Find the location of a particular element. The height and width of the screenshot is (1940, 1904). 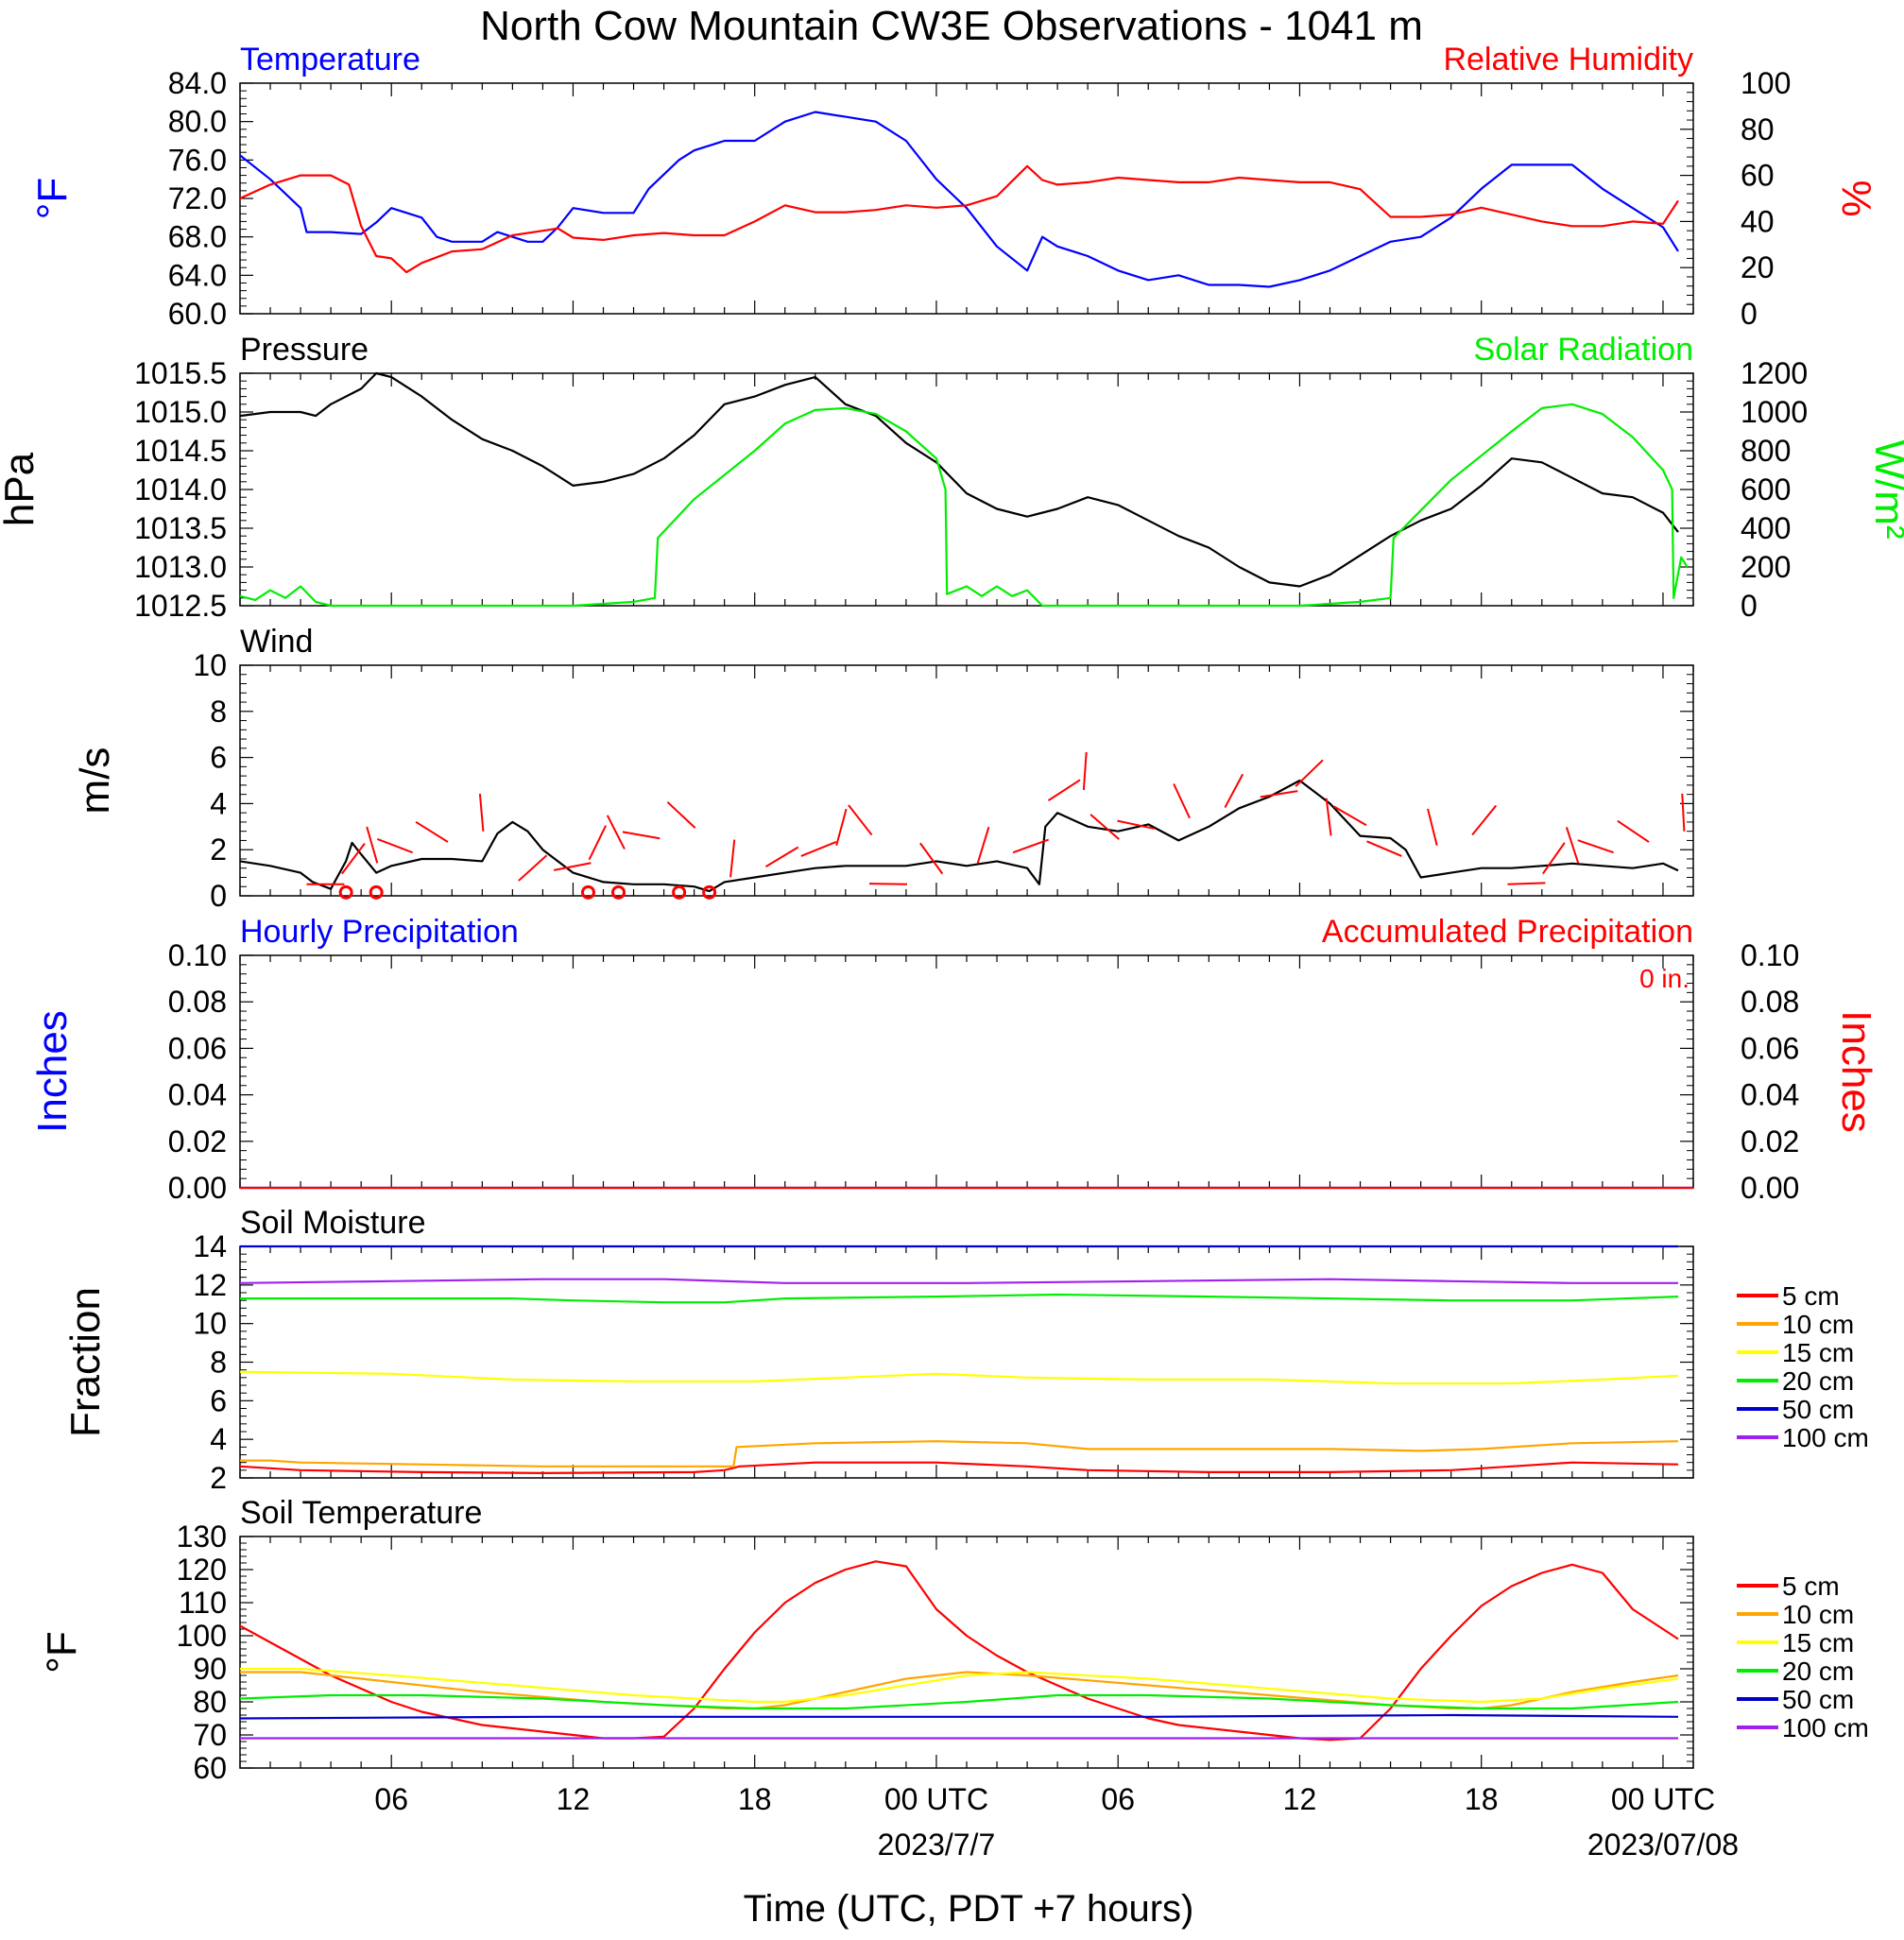

x-date-label: 2023/7/7 is located at coordinates (937, 1845).